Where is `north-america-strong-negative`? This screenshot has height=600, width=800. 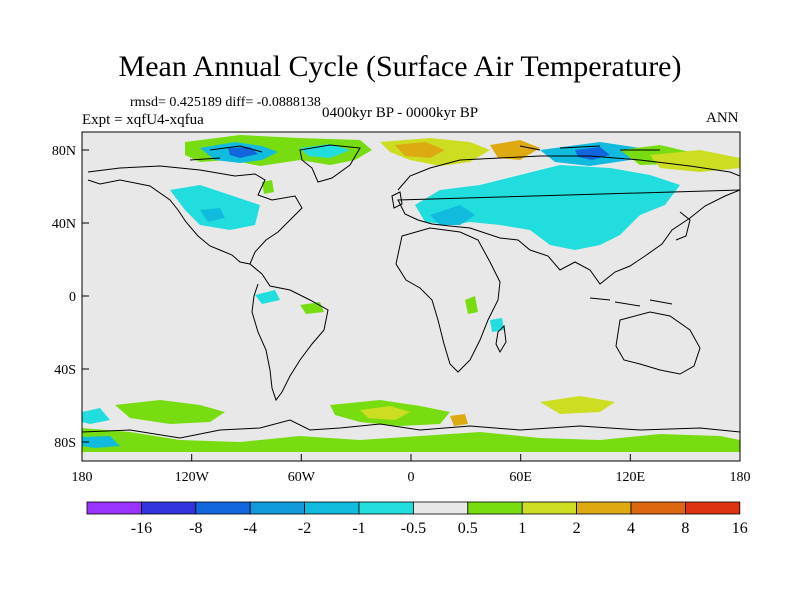
north-america-strong-negative is located at coordinates (212, 215).